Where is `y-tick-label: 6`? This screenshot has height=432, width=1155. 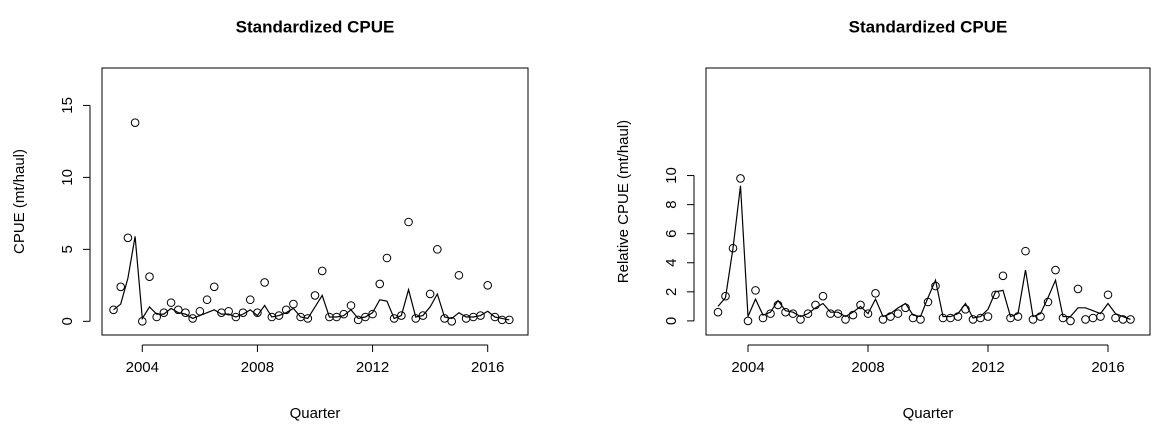
y-tick-label: 6 is located at coordinates (671, 234).